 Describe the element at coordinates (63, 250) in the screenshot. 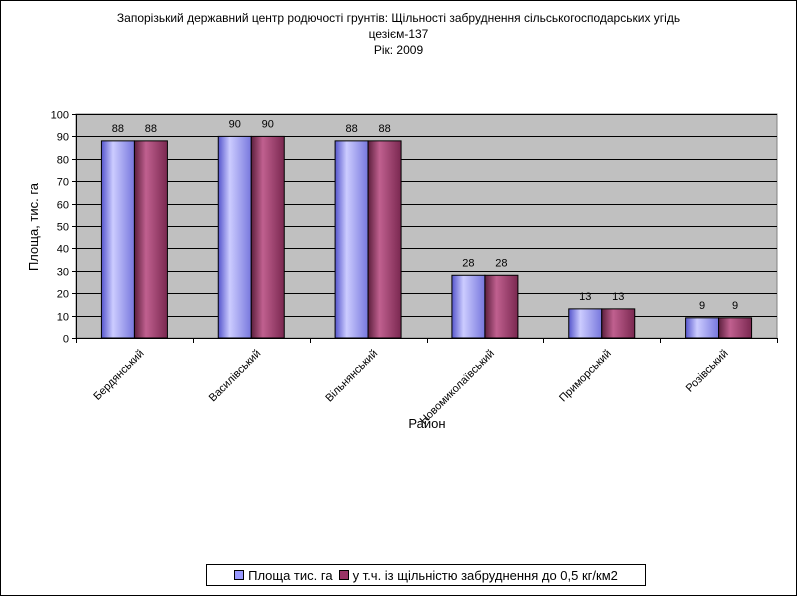

I see `y-tick-label-40: 40` at that location.